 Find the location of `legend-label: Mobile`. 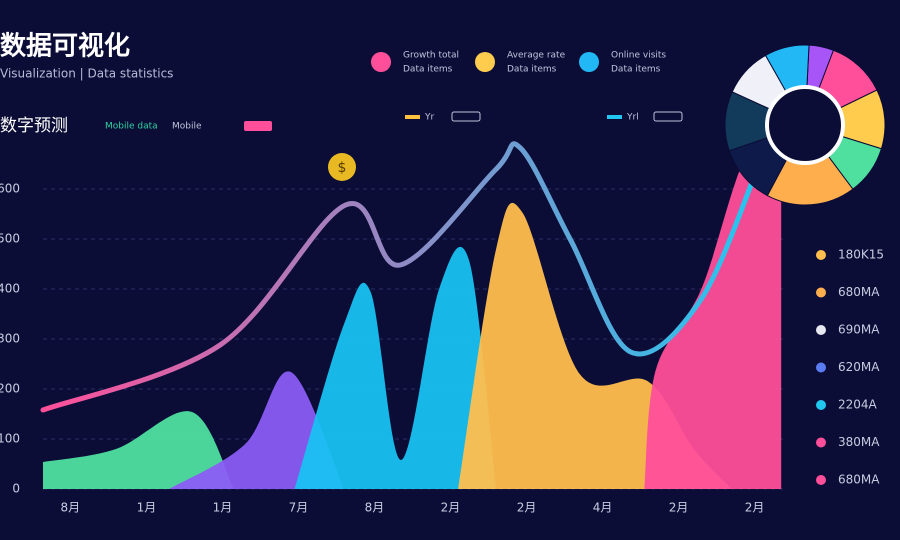

legend-label: Mobile is located at coordinates (187, 127).